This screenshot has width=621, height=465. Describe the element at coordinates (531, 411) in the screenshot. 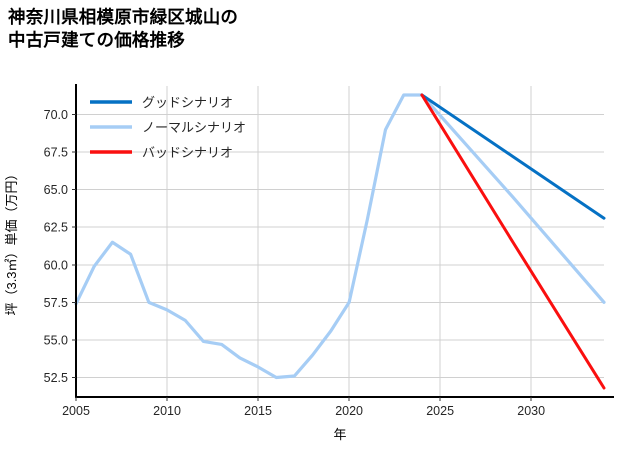

I see `x-tick-label: 2030` at that location.